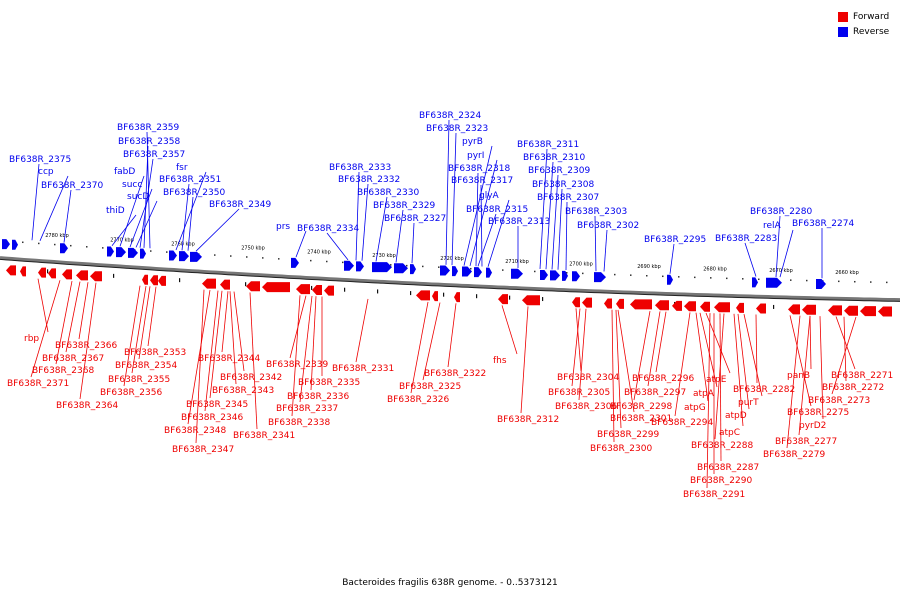 The height and width of the screenshot is (600, 900). What do you see at coordinates (704, 394) in the screenshot?
I see `forward-gene-label: atpA` at bounding box center [704, 394].